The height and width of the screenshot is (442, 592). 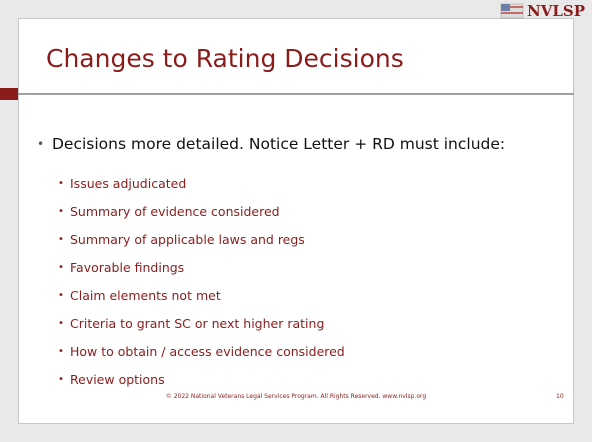 I want to click on logo: NVLSP, so click(x=542, y=11).